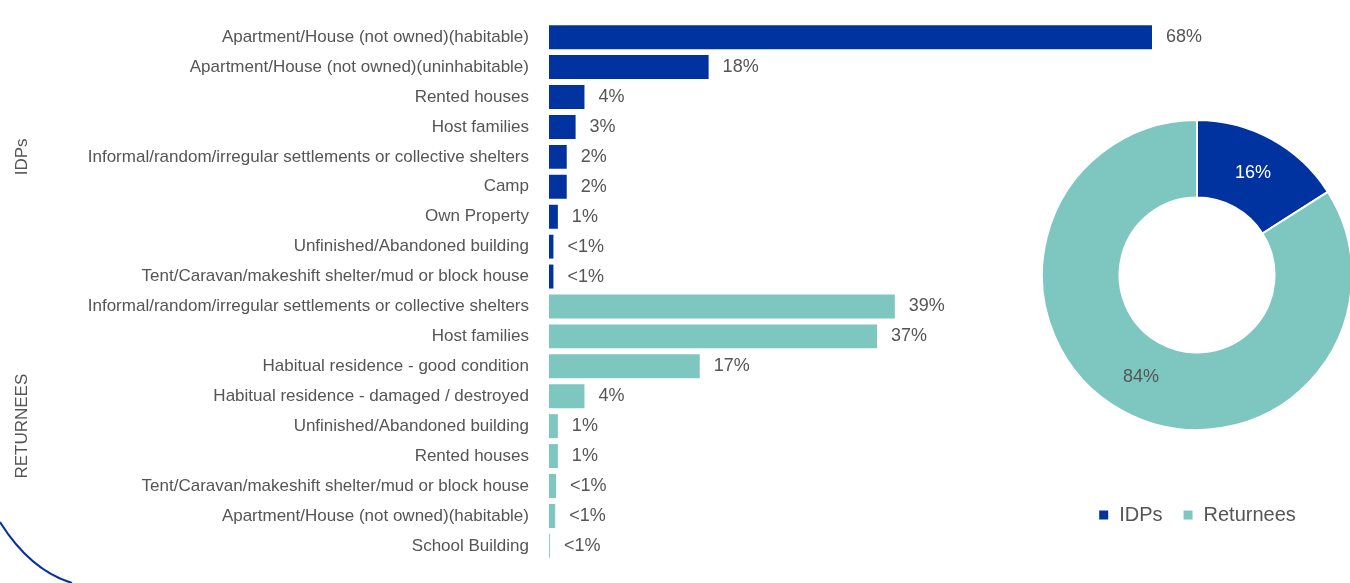  I want to click on data-label: 84%, so click(1141, 375).